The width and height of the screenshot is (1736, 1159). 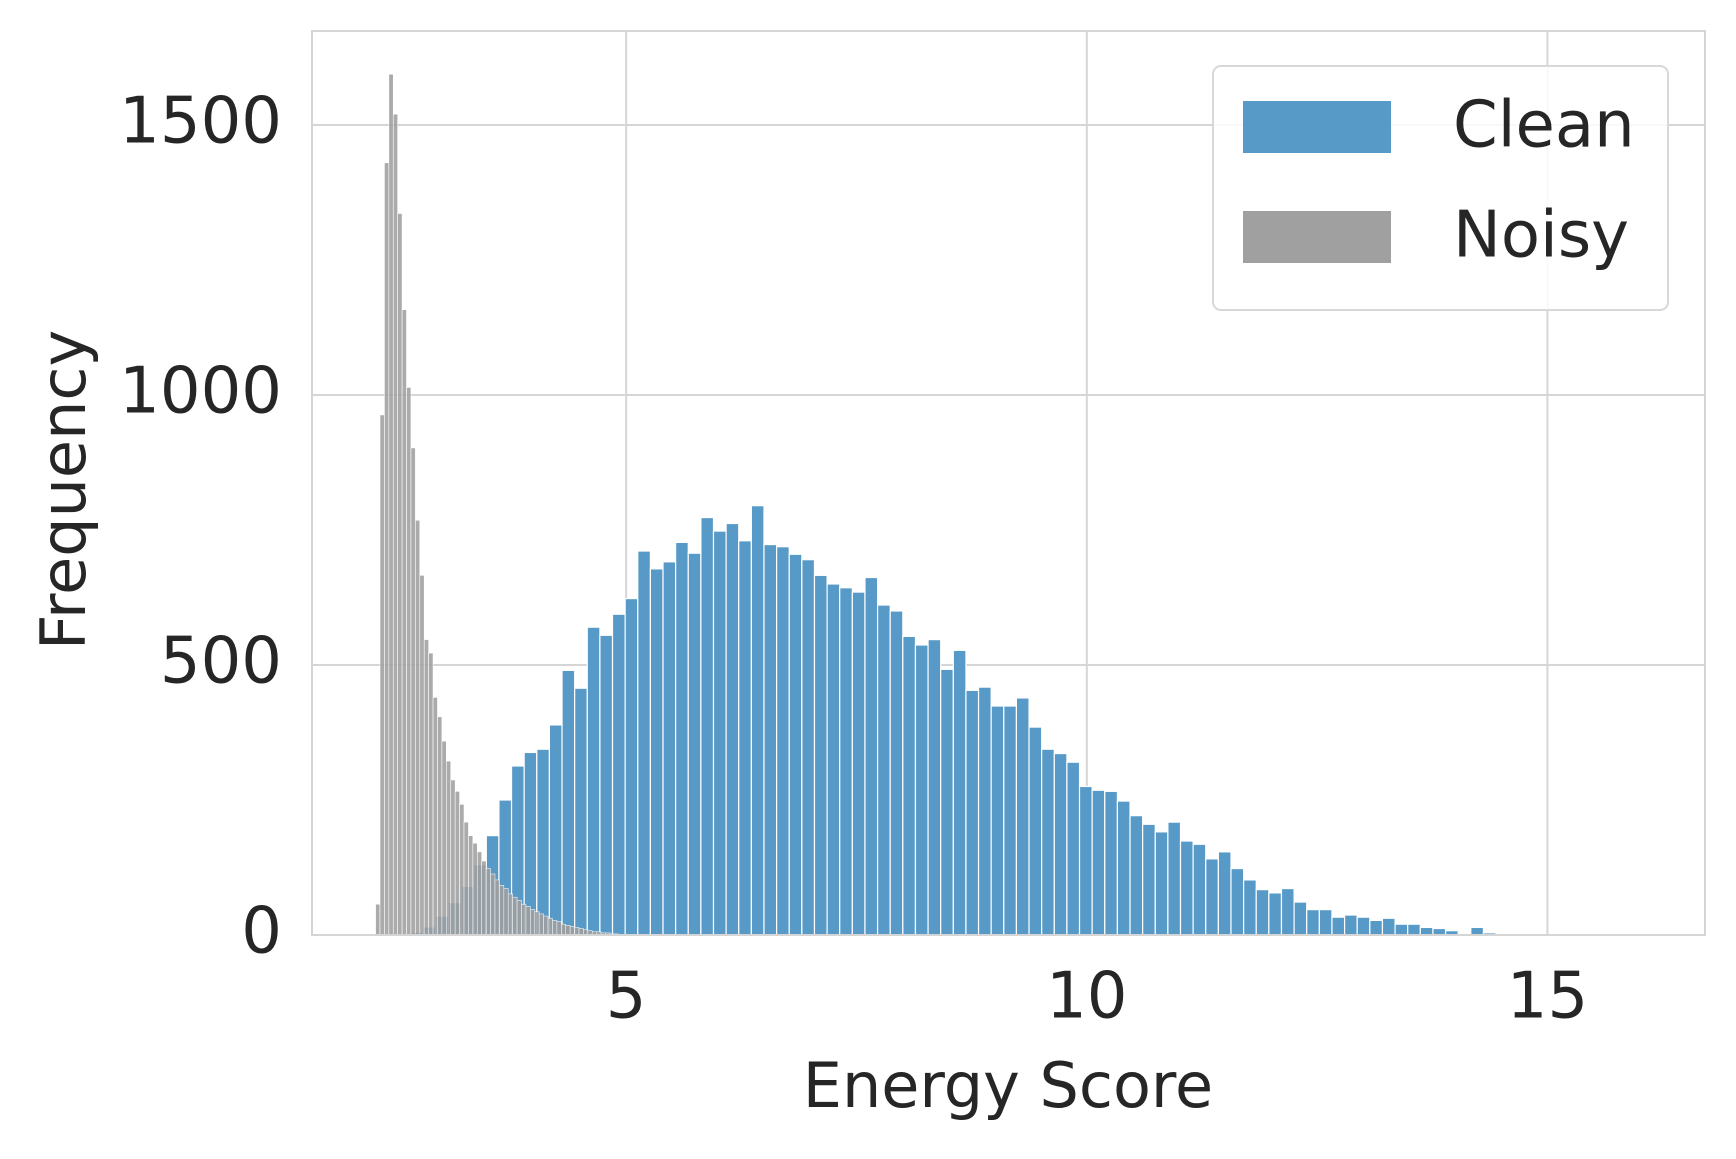 What do you see at coordinates (1541, 236) in the screenshot?
I see `legend-label: Noisy` at bounding box center [1541, 236].